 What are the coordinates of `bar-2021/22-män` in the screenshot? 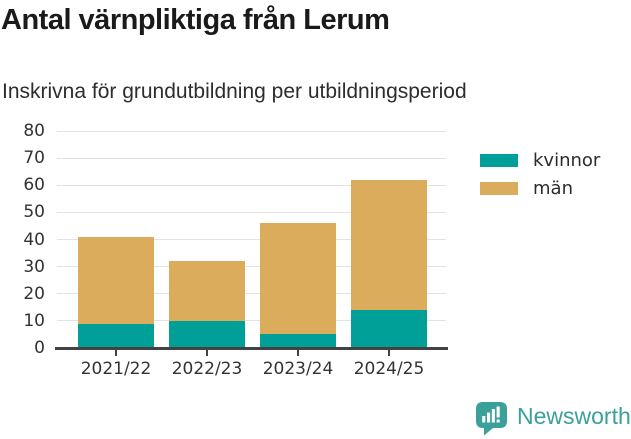 It's located at (116, 280).